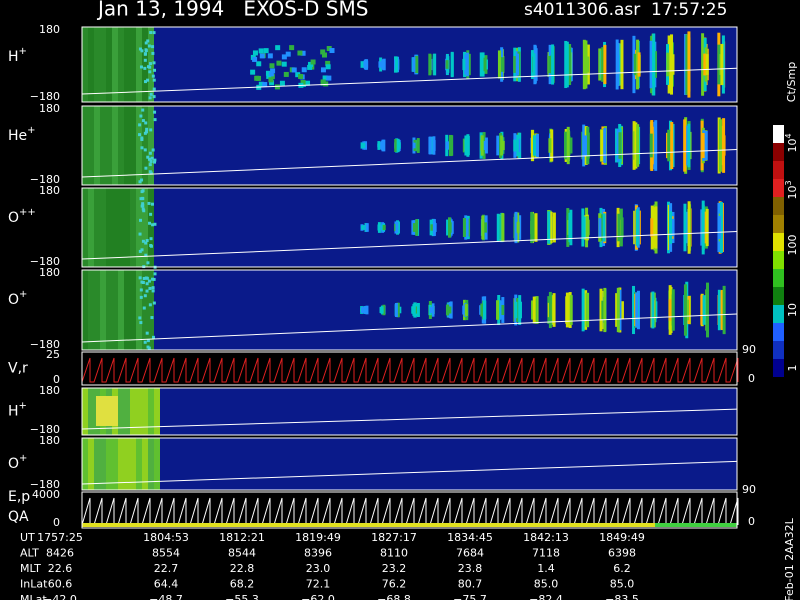 The width and height of the screenshot is (800, 600). I want to click on colorbar-tick: 10, so click(792, 310).